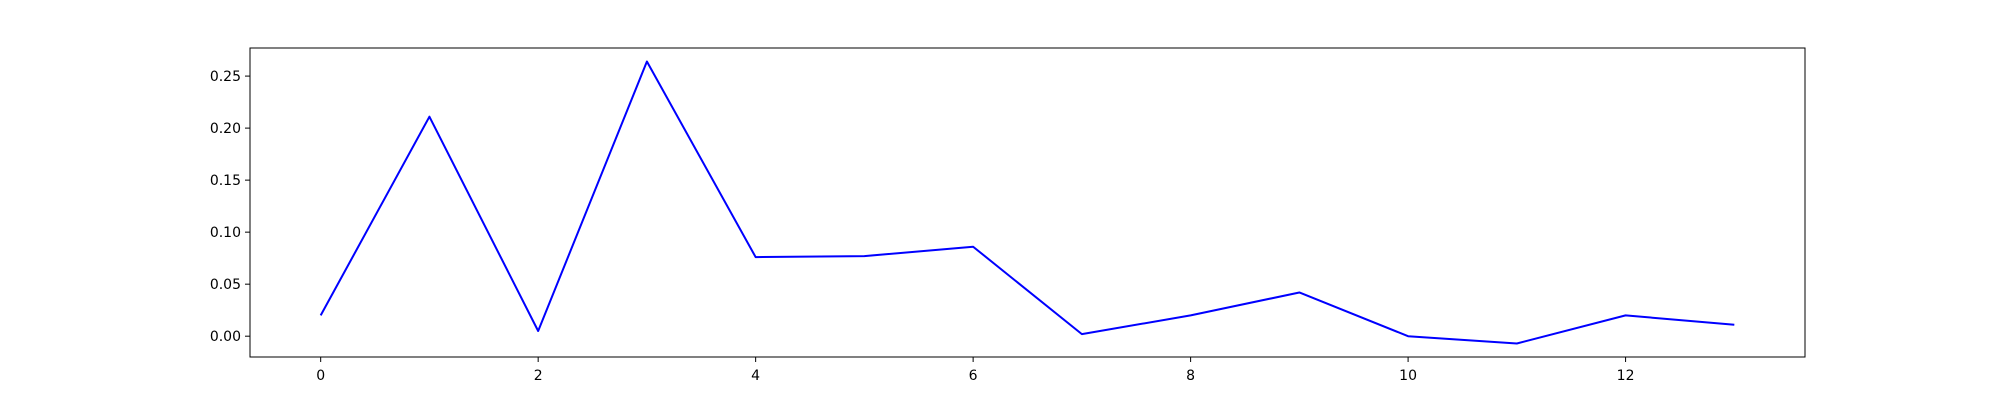  Describe the element at coordinates (225, 337) in the screenshot. I see `y-tick-label: 0.00` at that location.